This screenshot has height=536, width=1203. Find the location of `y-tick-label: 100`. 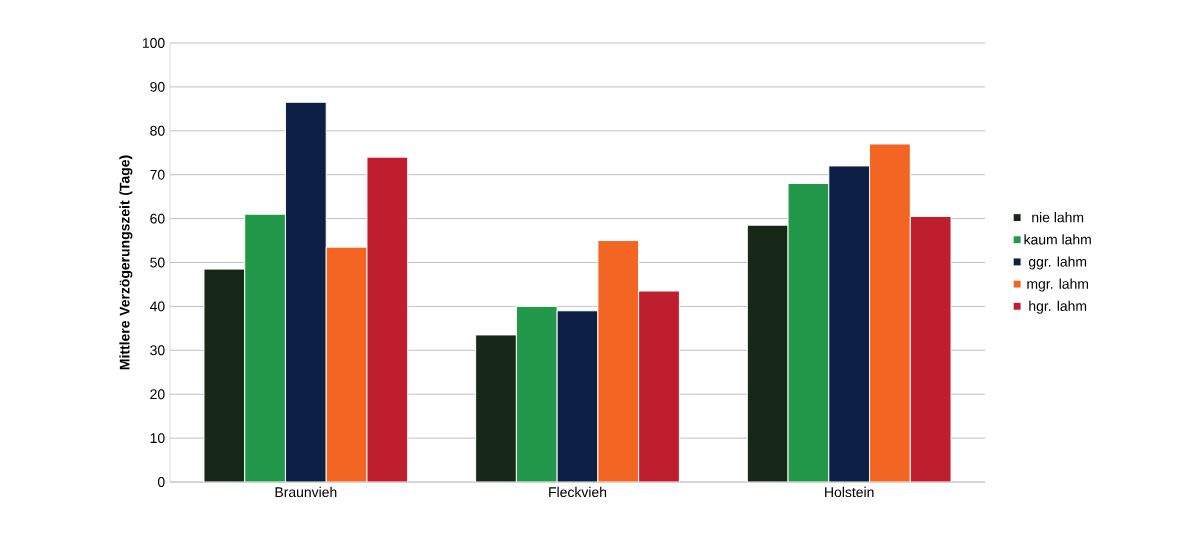

y-tick-label: 100 is located at coordinates (153, 43).